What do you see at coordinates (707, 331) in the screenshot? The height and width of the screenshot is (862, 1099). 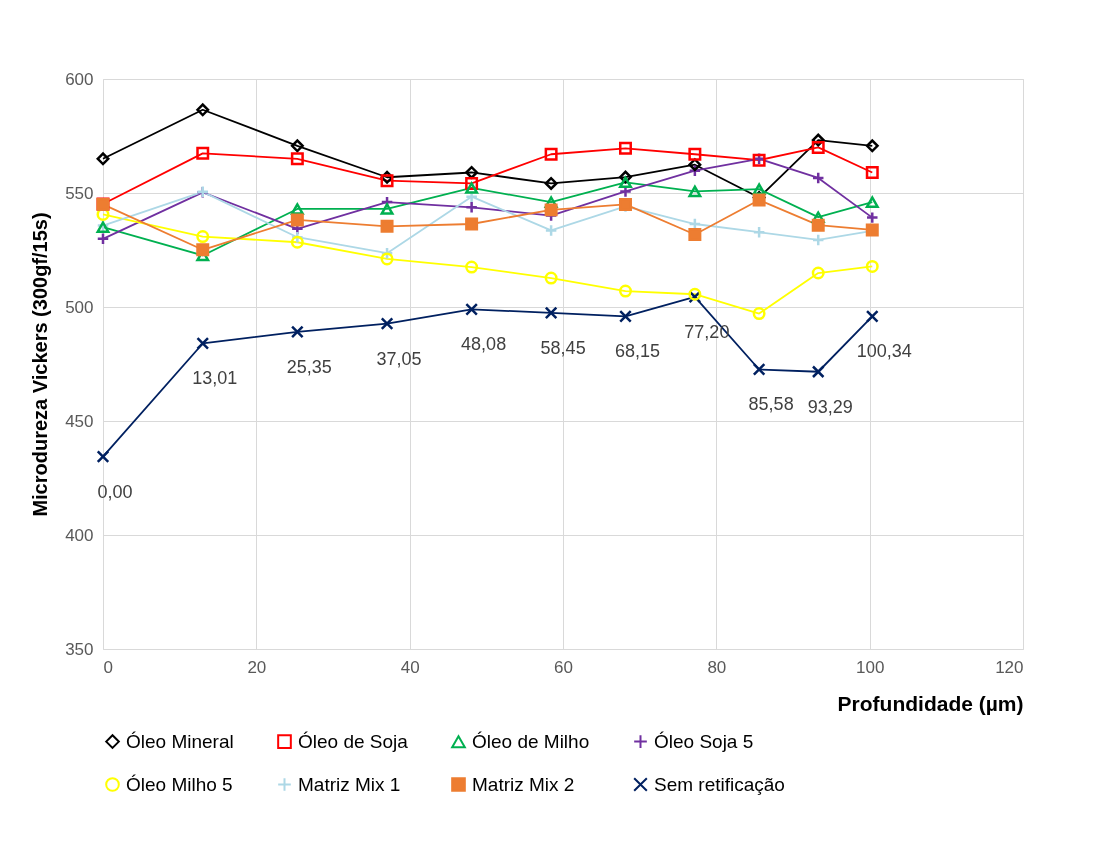 I see `annotation: 77,20` at bounding box center [707, 331].